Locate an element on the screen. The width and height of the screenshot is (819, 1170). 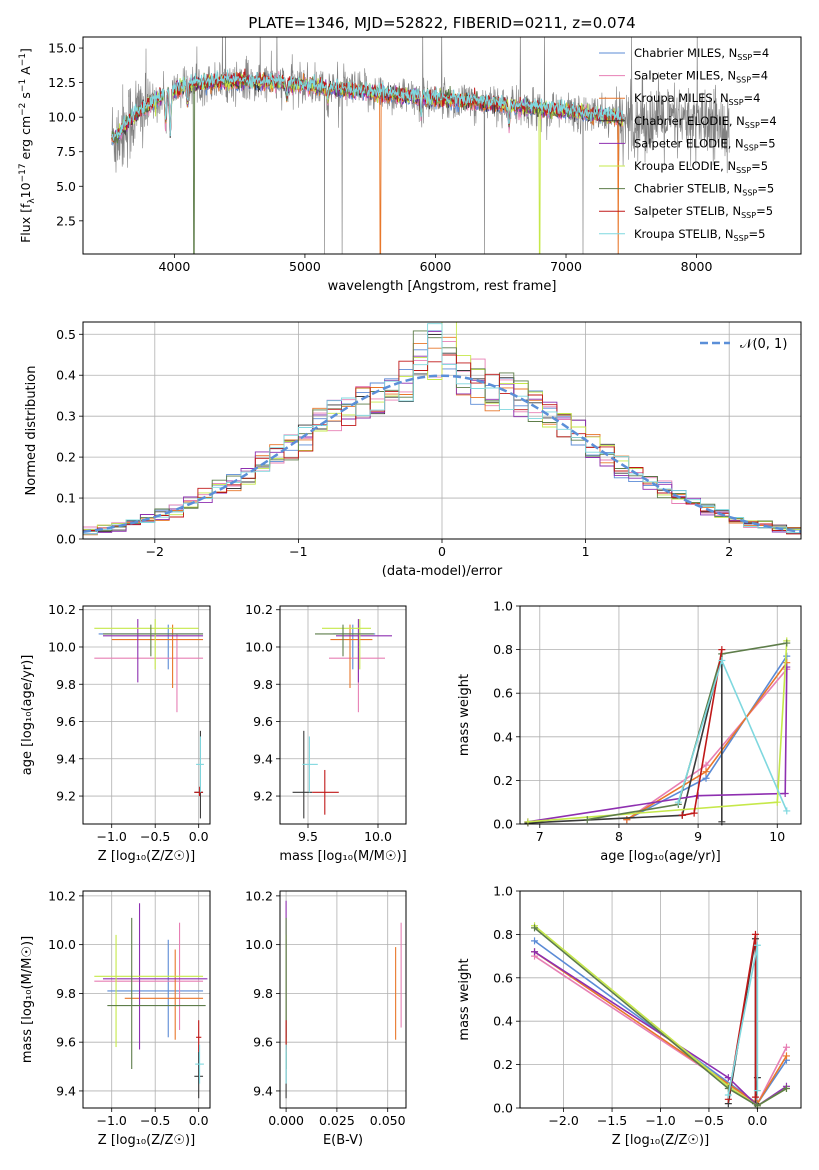
x-tick-label: 7 is located at coordinates (540, 836).